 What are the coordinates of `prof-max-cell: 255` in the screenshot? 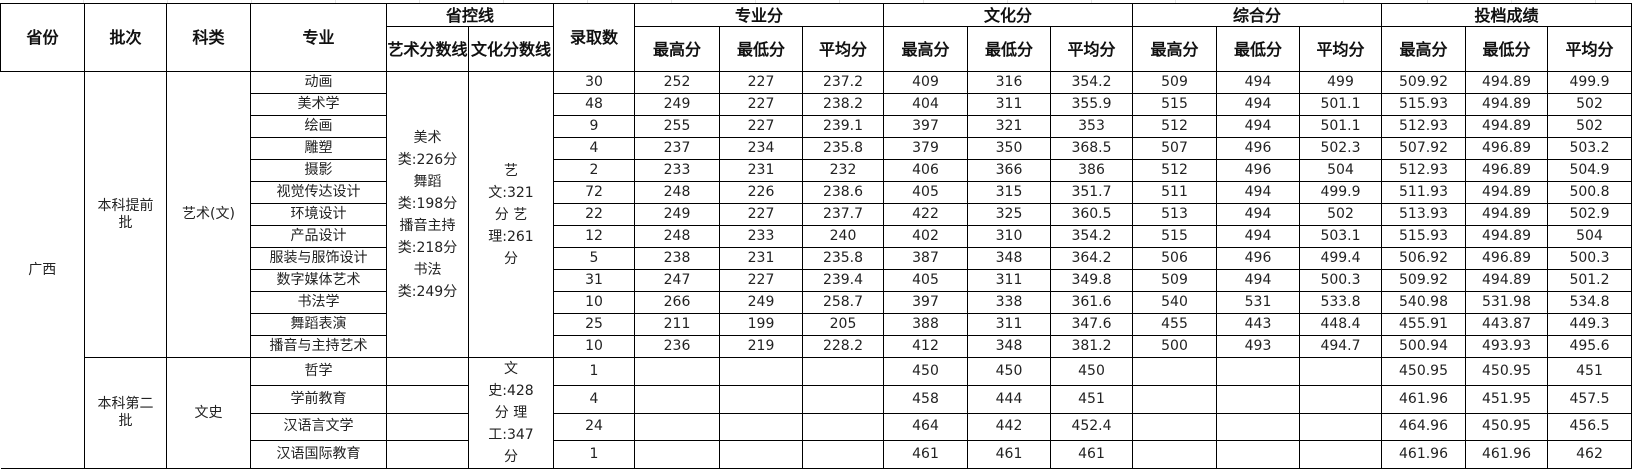 It's located at (677, 126).